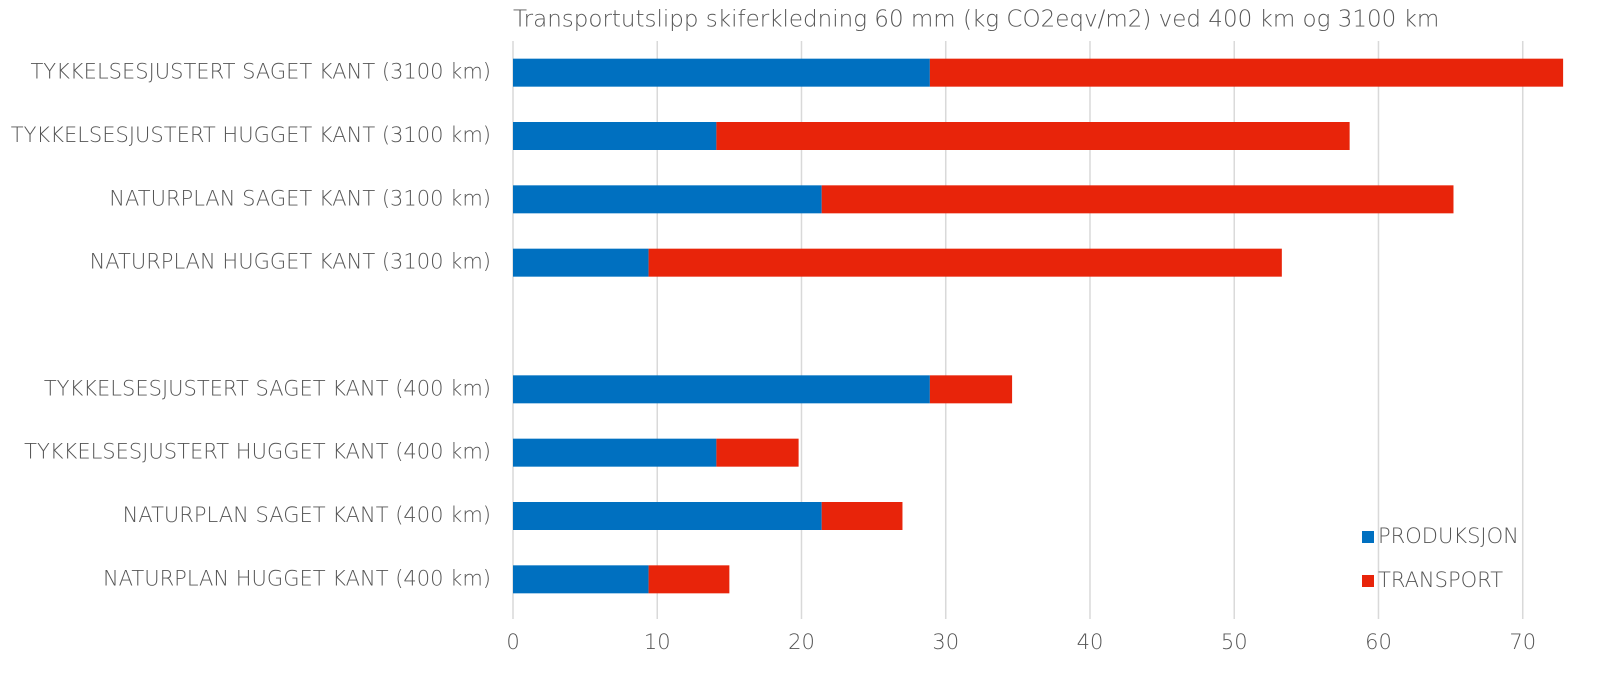 The width and height of the screenshot is (1604, 674). Describe the element at coordinates (251, 135) in the screenshot. I see `y-tick-label: TYKKELSESJUSTERT HUGGET KANT (3100 km)` at that location.